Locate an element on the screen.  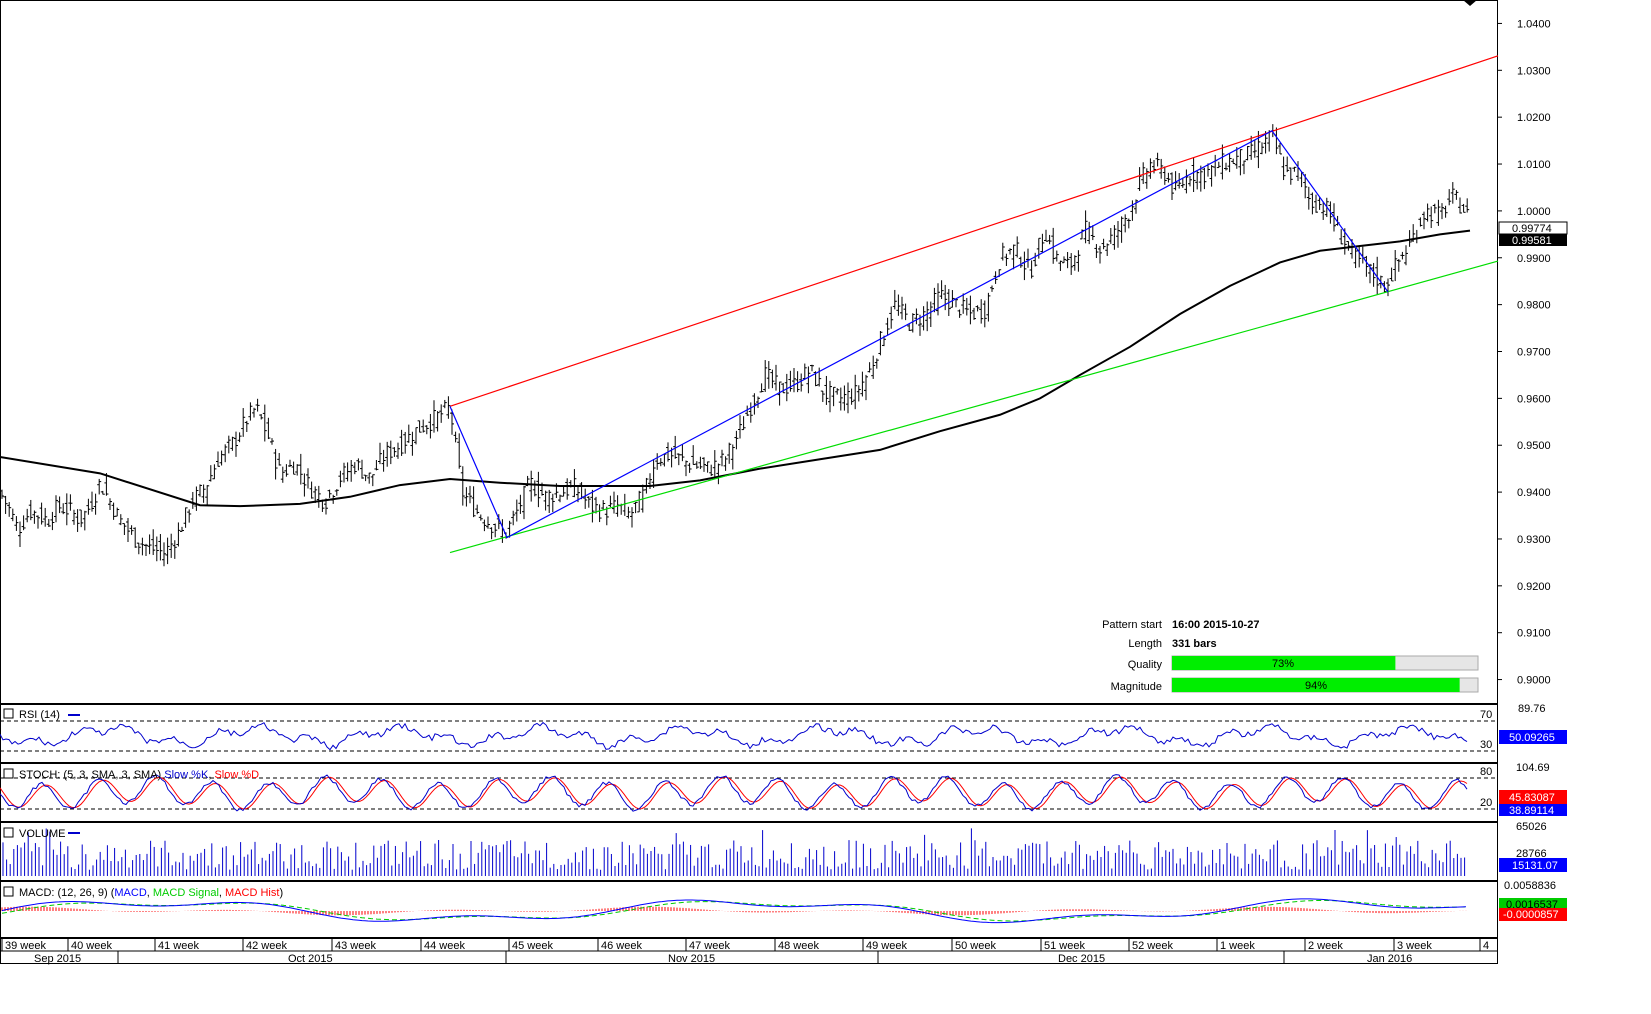
volume-close-icon is located at coordinates (8, 832).